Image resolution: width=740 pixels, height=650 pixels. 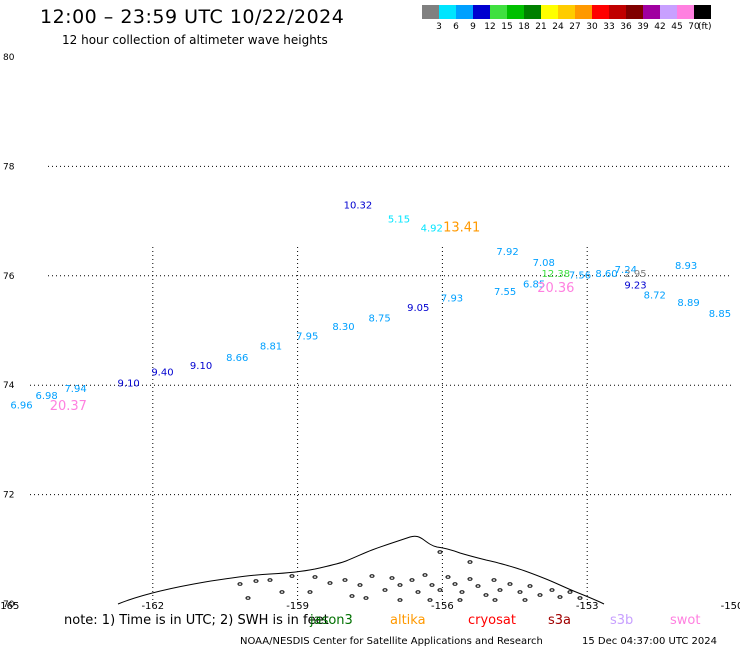 I want to click on swh-value-label: 6.98, so click(x=46, y=396).